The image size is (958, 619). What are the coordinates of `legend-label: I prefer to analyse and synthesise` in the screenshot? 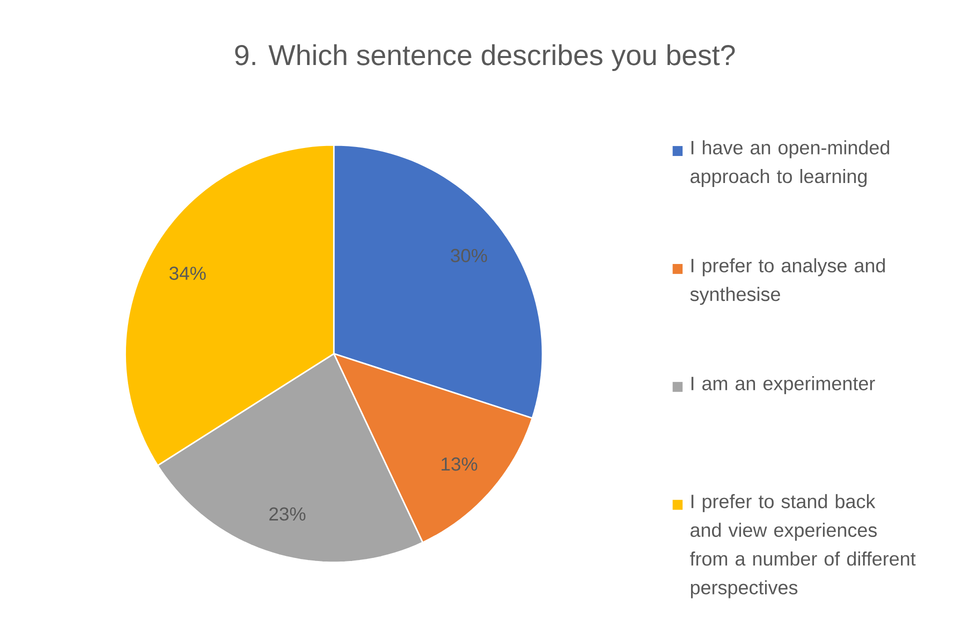 It's located at (787, 281).